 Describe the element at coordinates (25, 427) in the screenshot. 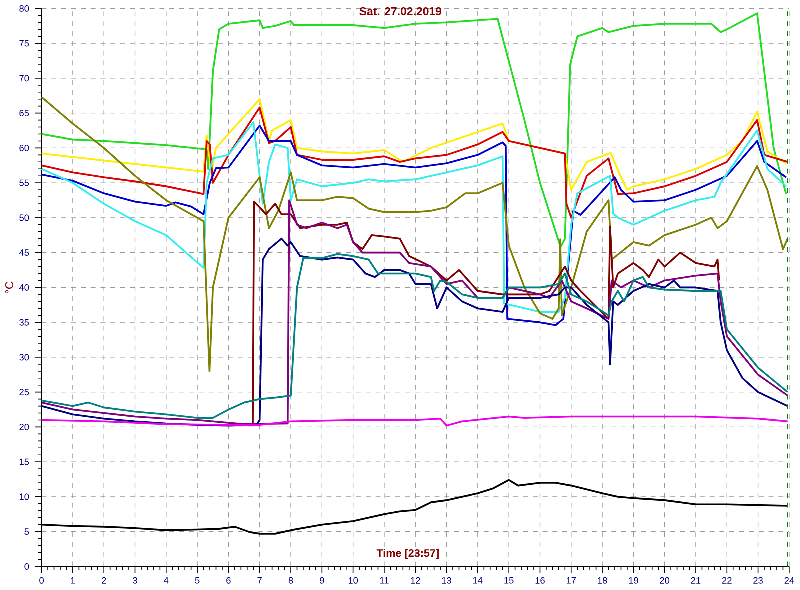

I see `y-tick-label: 20` at that location.